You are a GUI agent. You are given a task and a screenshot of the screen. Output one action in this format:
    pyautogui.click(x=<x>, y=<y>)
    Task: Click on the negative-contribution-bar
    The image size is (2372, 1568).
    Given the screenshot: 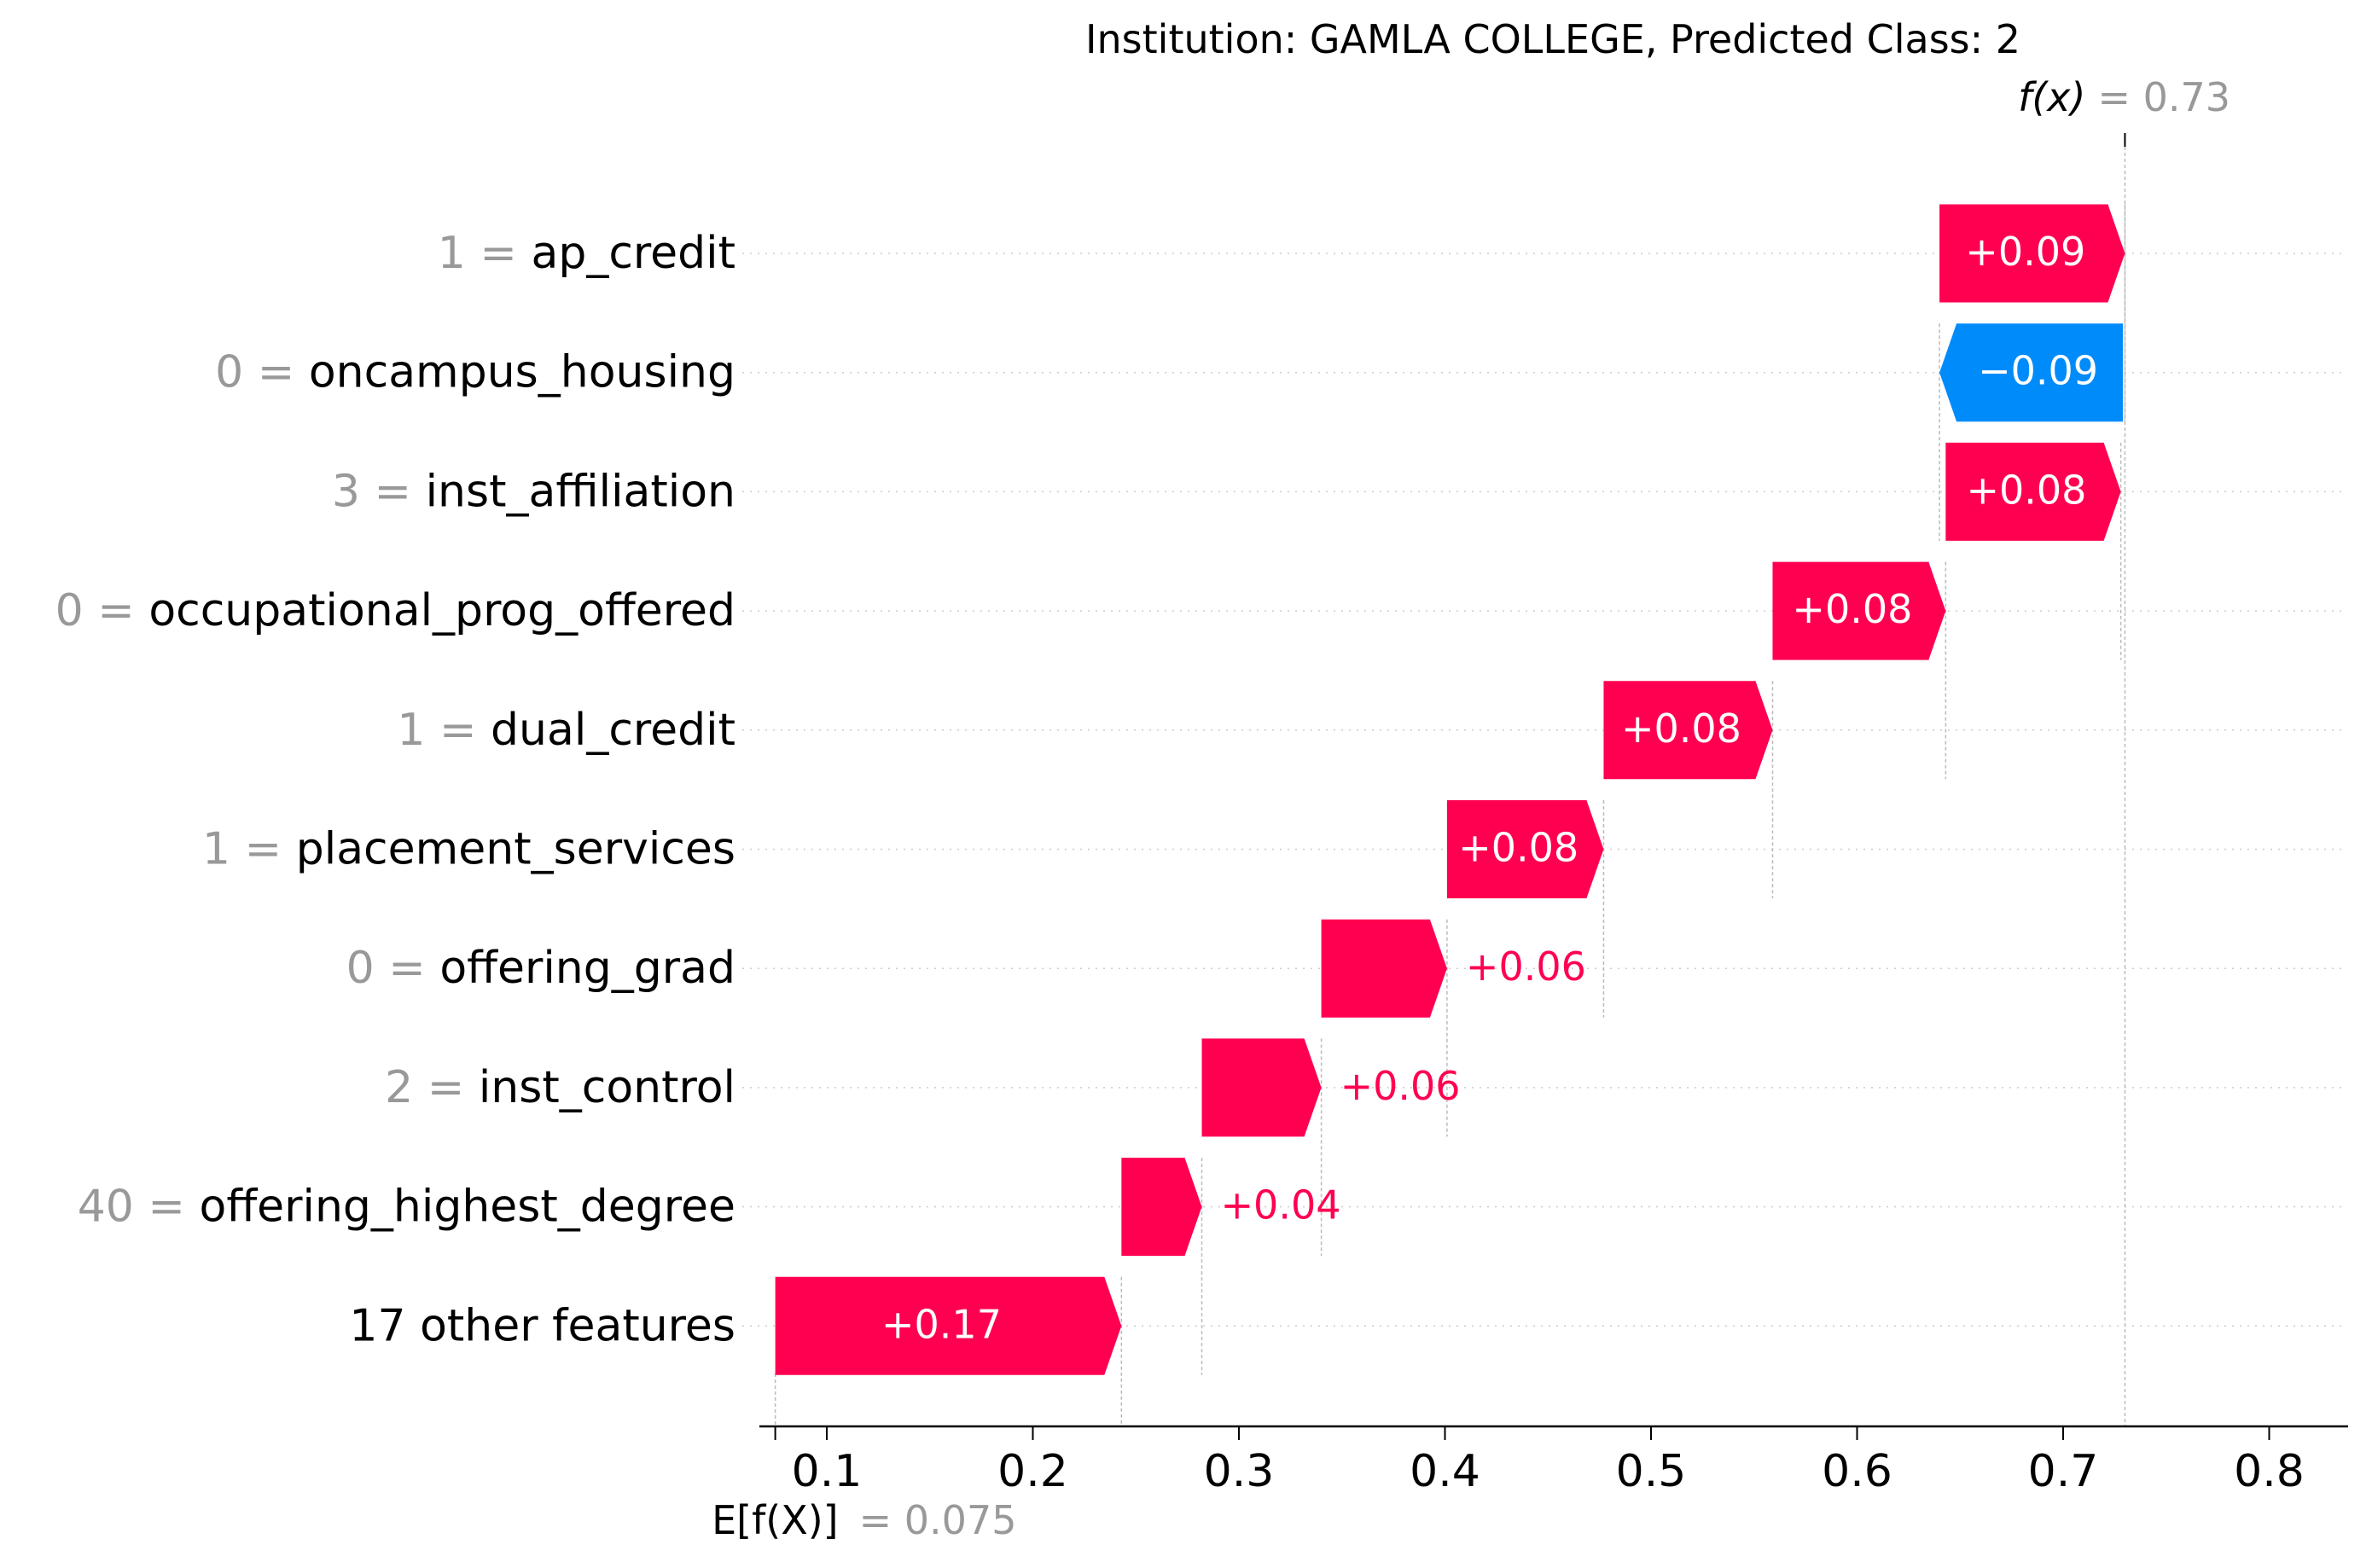 What is the action you would take?
    pyautogui.click(x=2032, y=372)
    